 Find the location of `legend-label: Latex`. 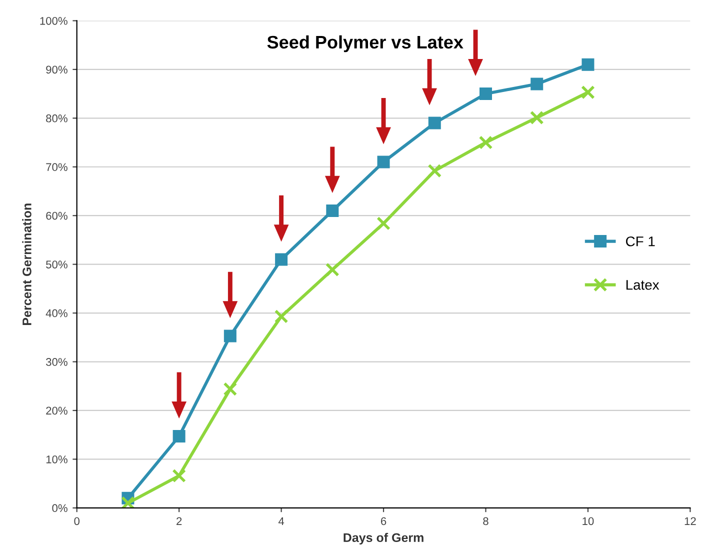

legend-label: Latex is located at coordinates (643, 285).